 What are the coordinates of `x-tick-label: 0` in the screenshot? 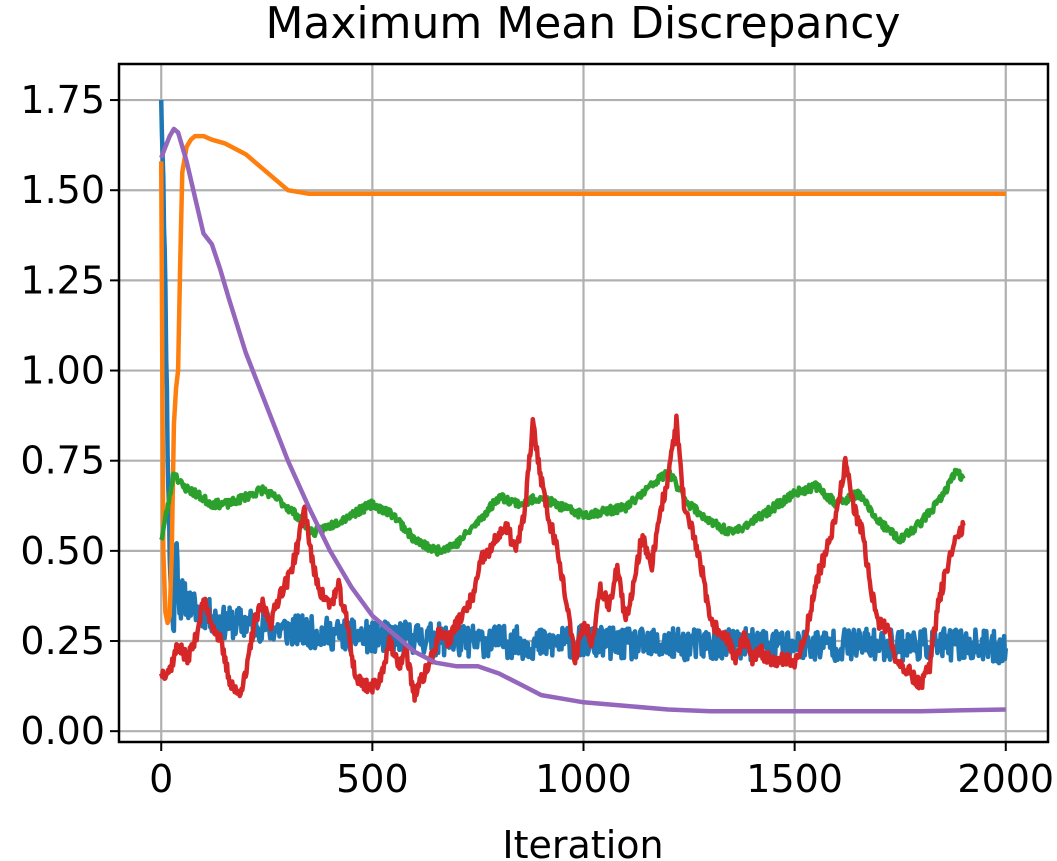 It's located at (161, 779).